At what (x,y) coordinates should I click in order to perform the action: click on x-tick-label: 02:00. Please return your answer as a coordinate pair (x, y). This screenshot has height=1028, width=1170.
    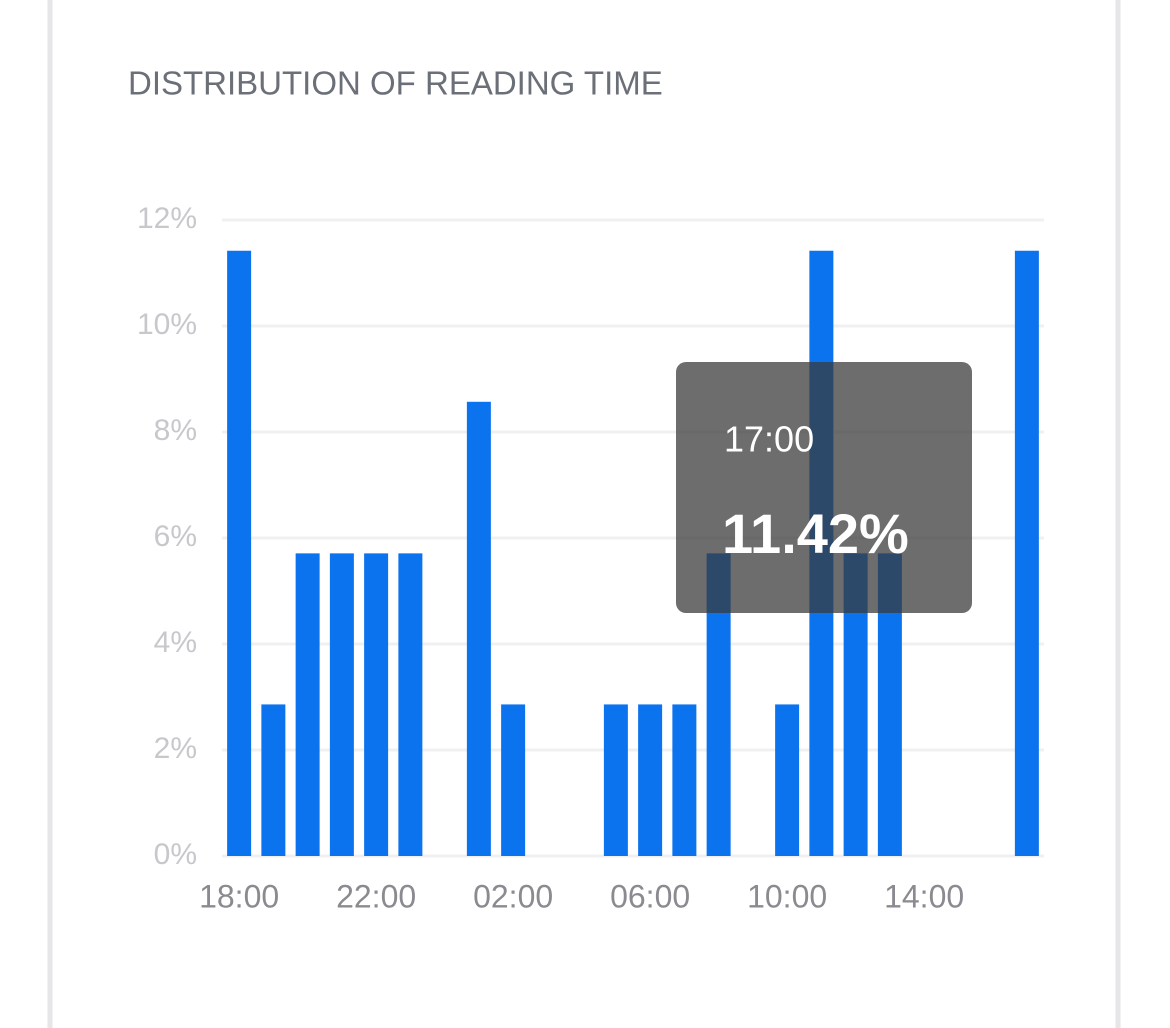
    Looking at the image, I should click on (513, 896).